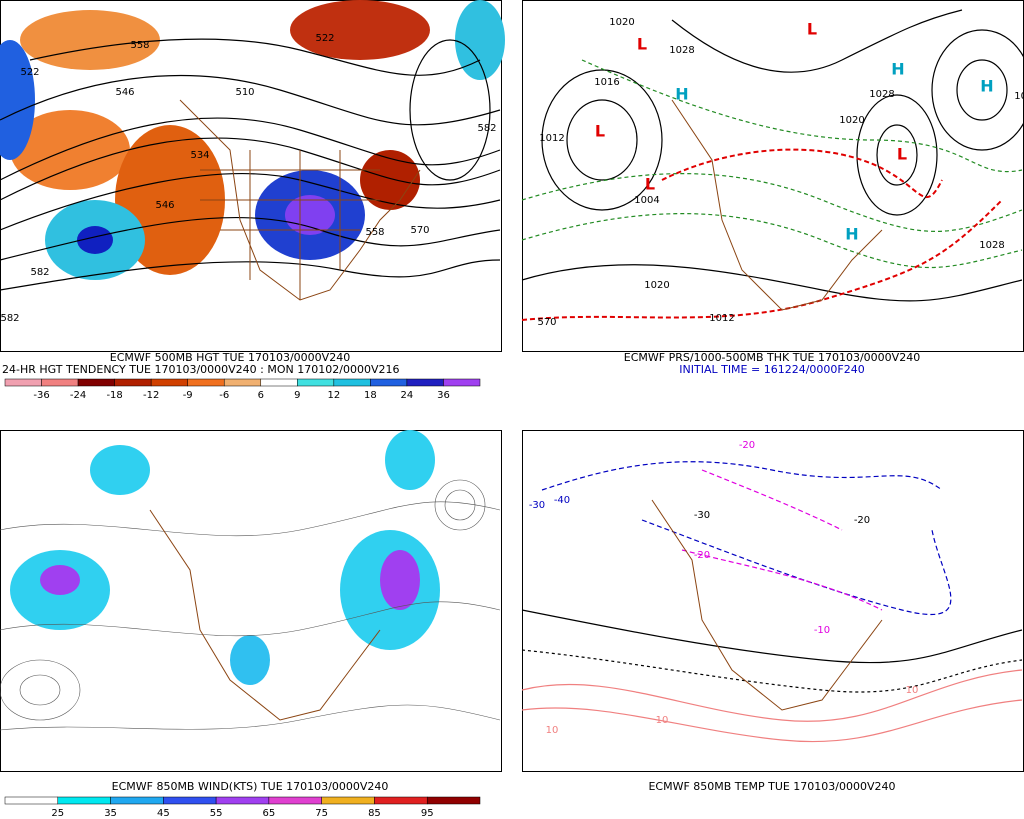 Image resolution: width=1024 pixels, height=819 pixels. What do you see at coordinates (41, 395) in the screenshot?
I see `colorbar-label: -36` at bounding box center [41, 395].